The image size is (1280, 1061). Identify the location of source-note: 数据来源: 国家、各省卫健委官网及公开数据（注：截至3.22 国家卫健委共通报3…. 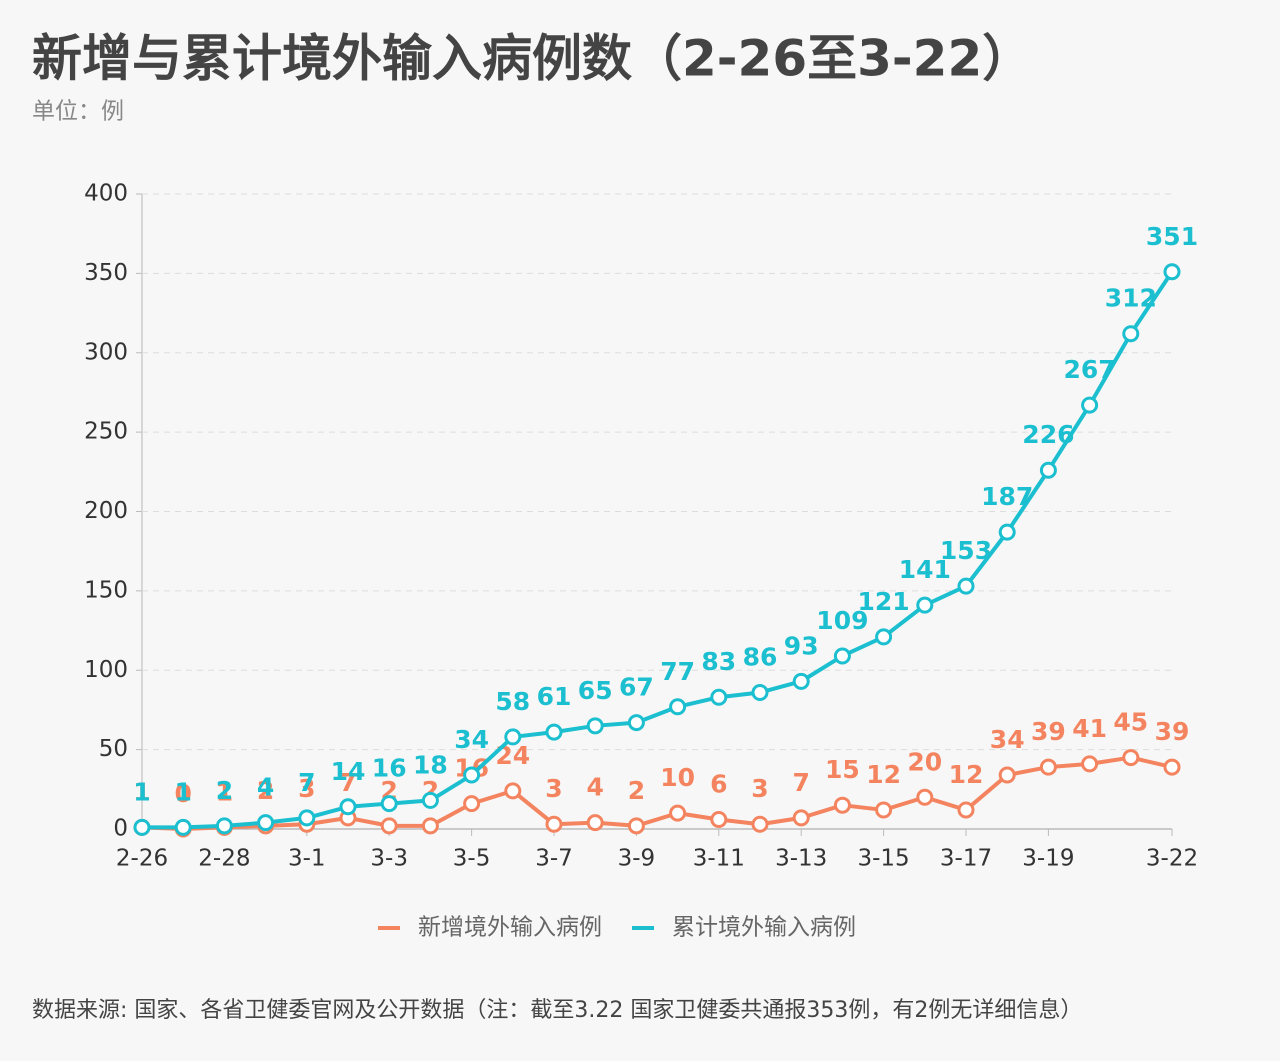
(557, 1010).